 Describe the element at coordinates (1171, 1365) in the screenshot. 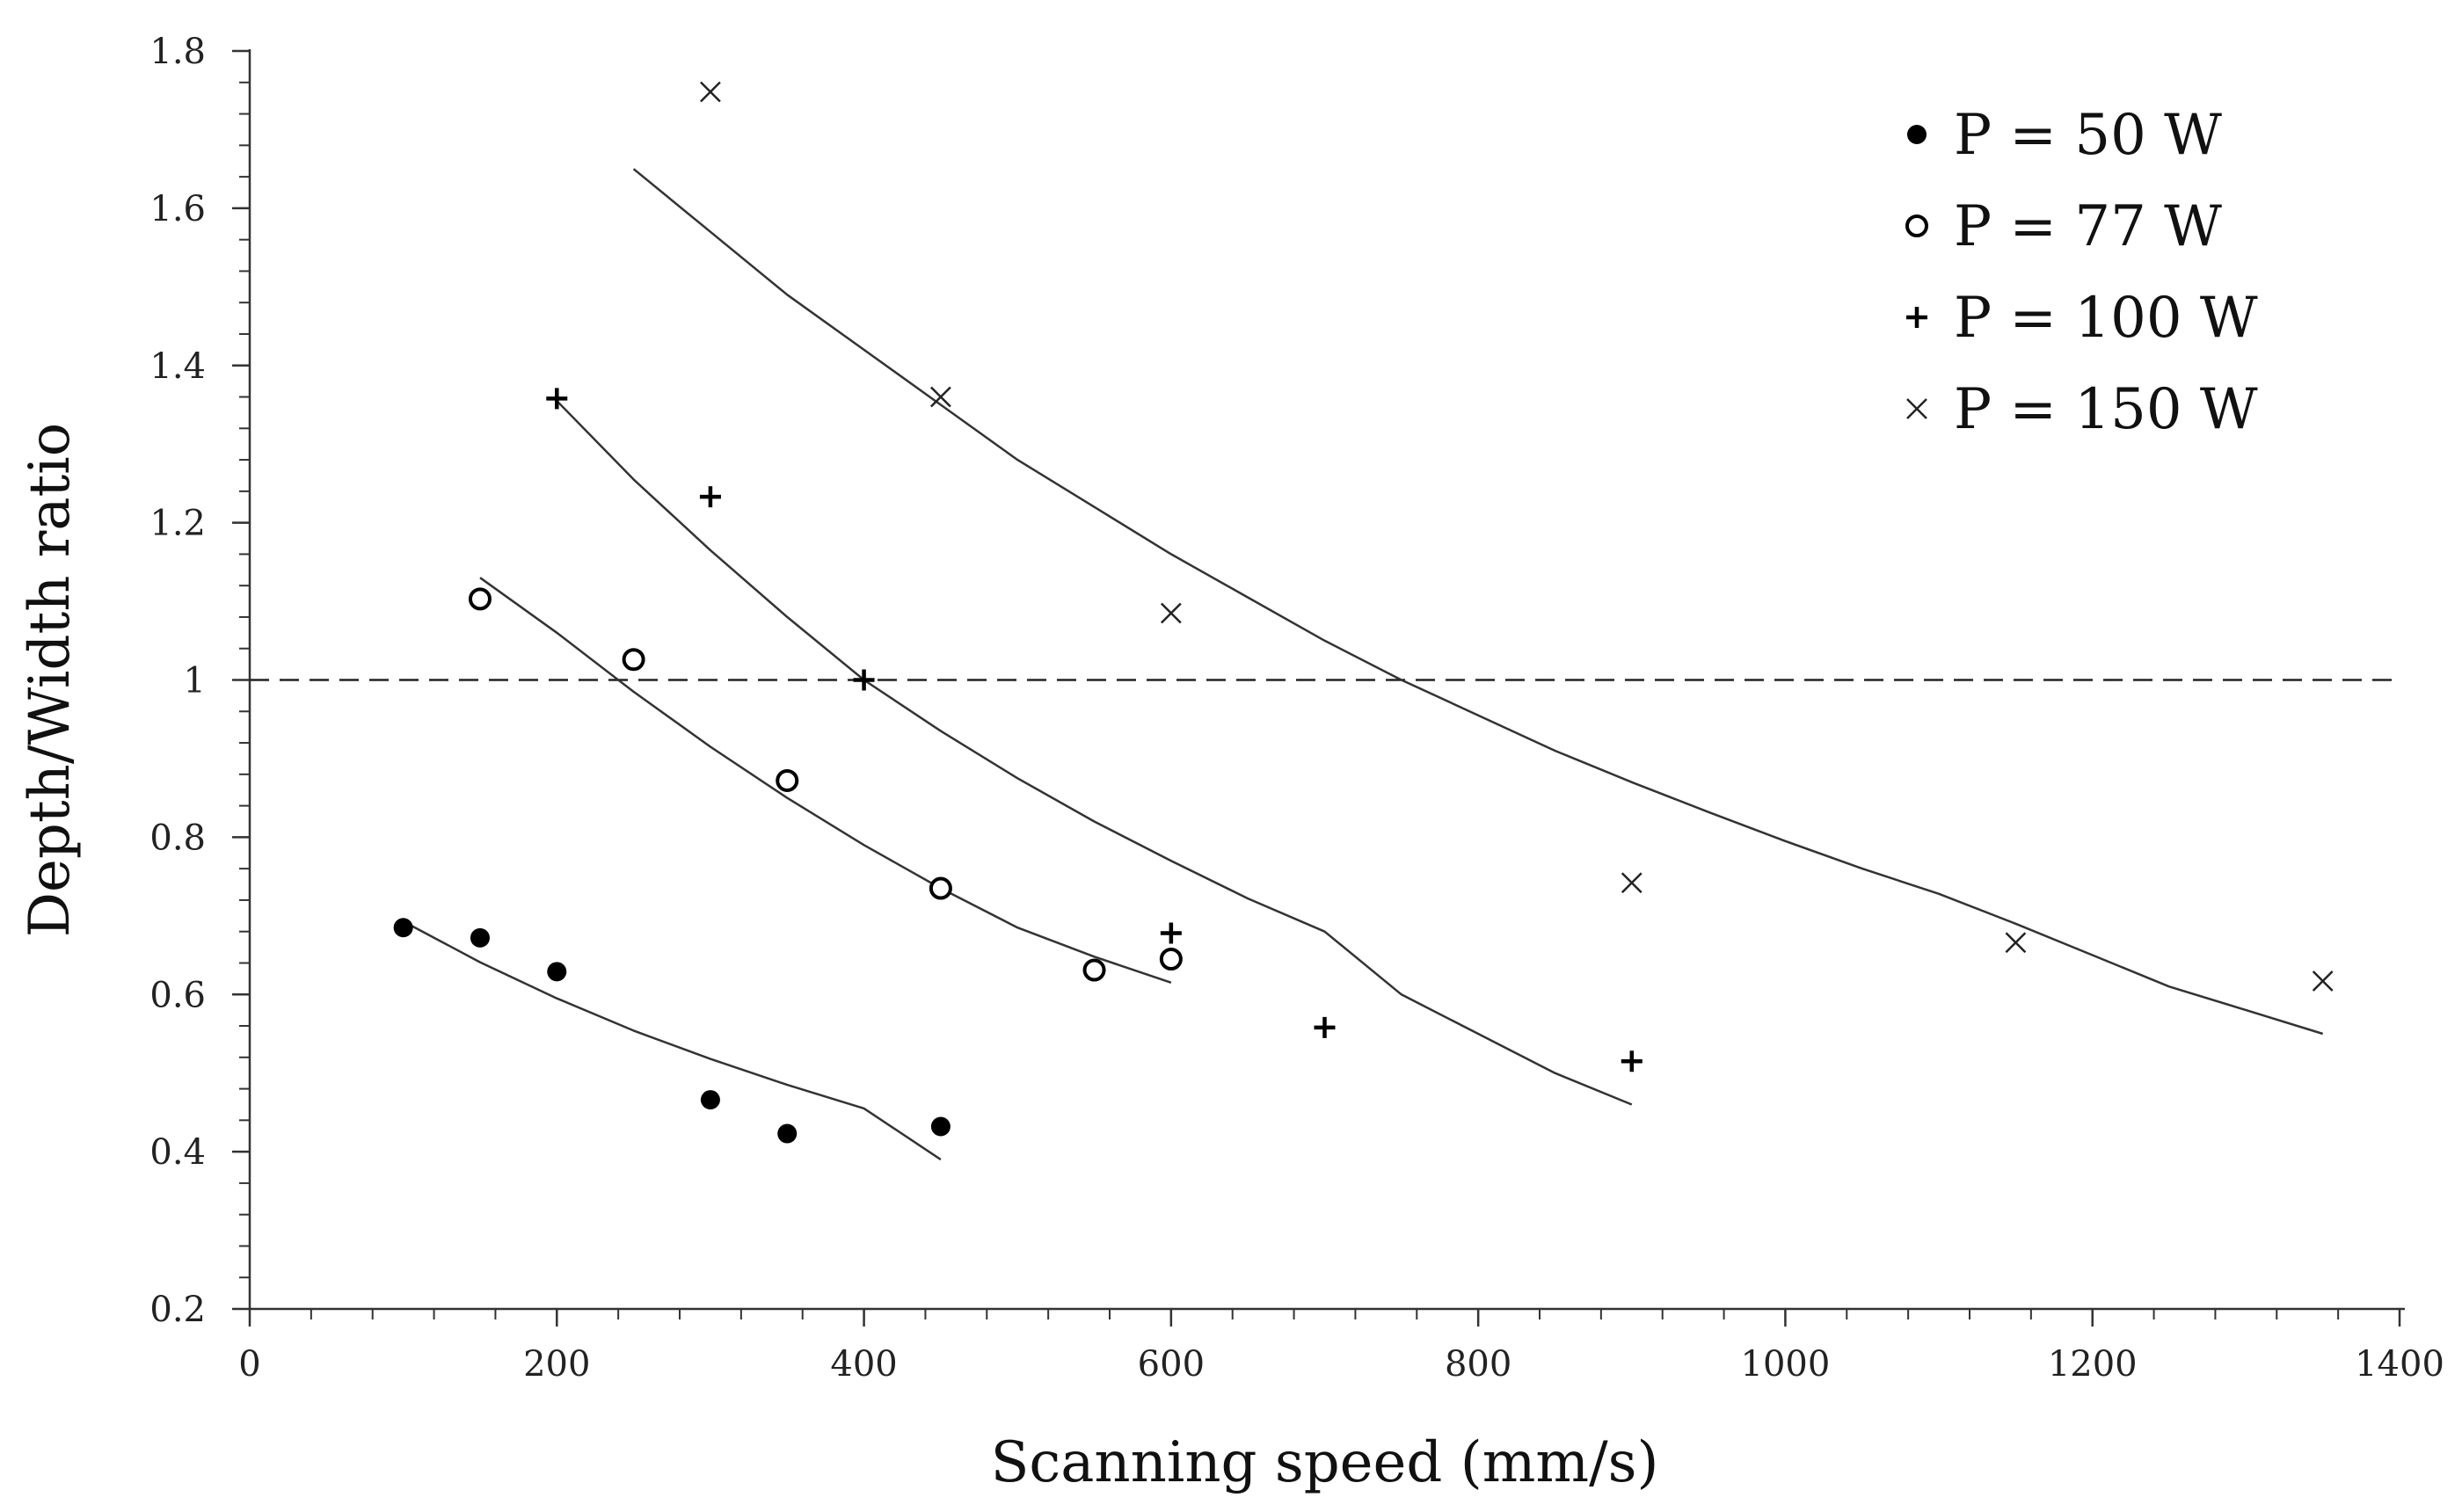

I see `x-tick-label: 600` at that location.